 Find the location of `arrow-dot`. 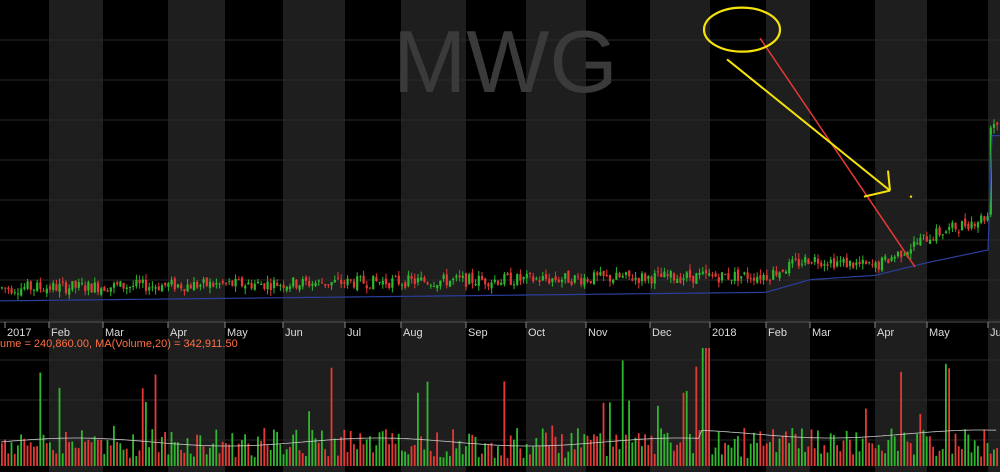

arrow-dot is located at coordinates (911, 196).